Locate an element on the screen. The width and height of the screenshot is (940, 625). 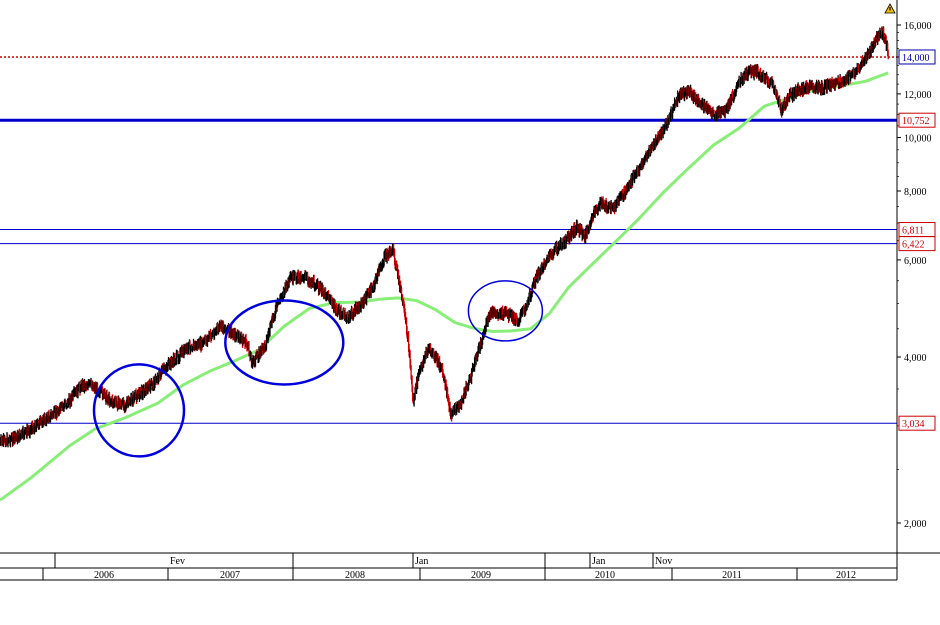
y-tick-label: 4,000 is located at coordinates (915, 358).